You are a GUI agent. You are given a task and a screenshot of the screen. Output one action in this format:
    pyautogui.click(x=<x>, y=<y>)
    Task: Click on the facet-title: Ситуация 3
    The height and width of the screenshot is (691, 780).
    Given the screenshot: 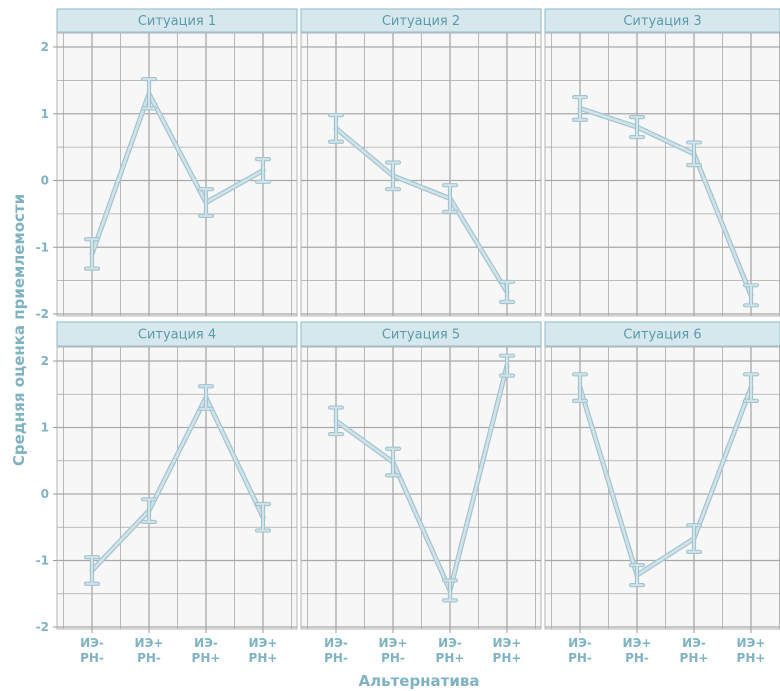 What is the action you would take?
    pyautogui.click(x=662, y=21)
    